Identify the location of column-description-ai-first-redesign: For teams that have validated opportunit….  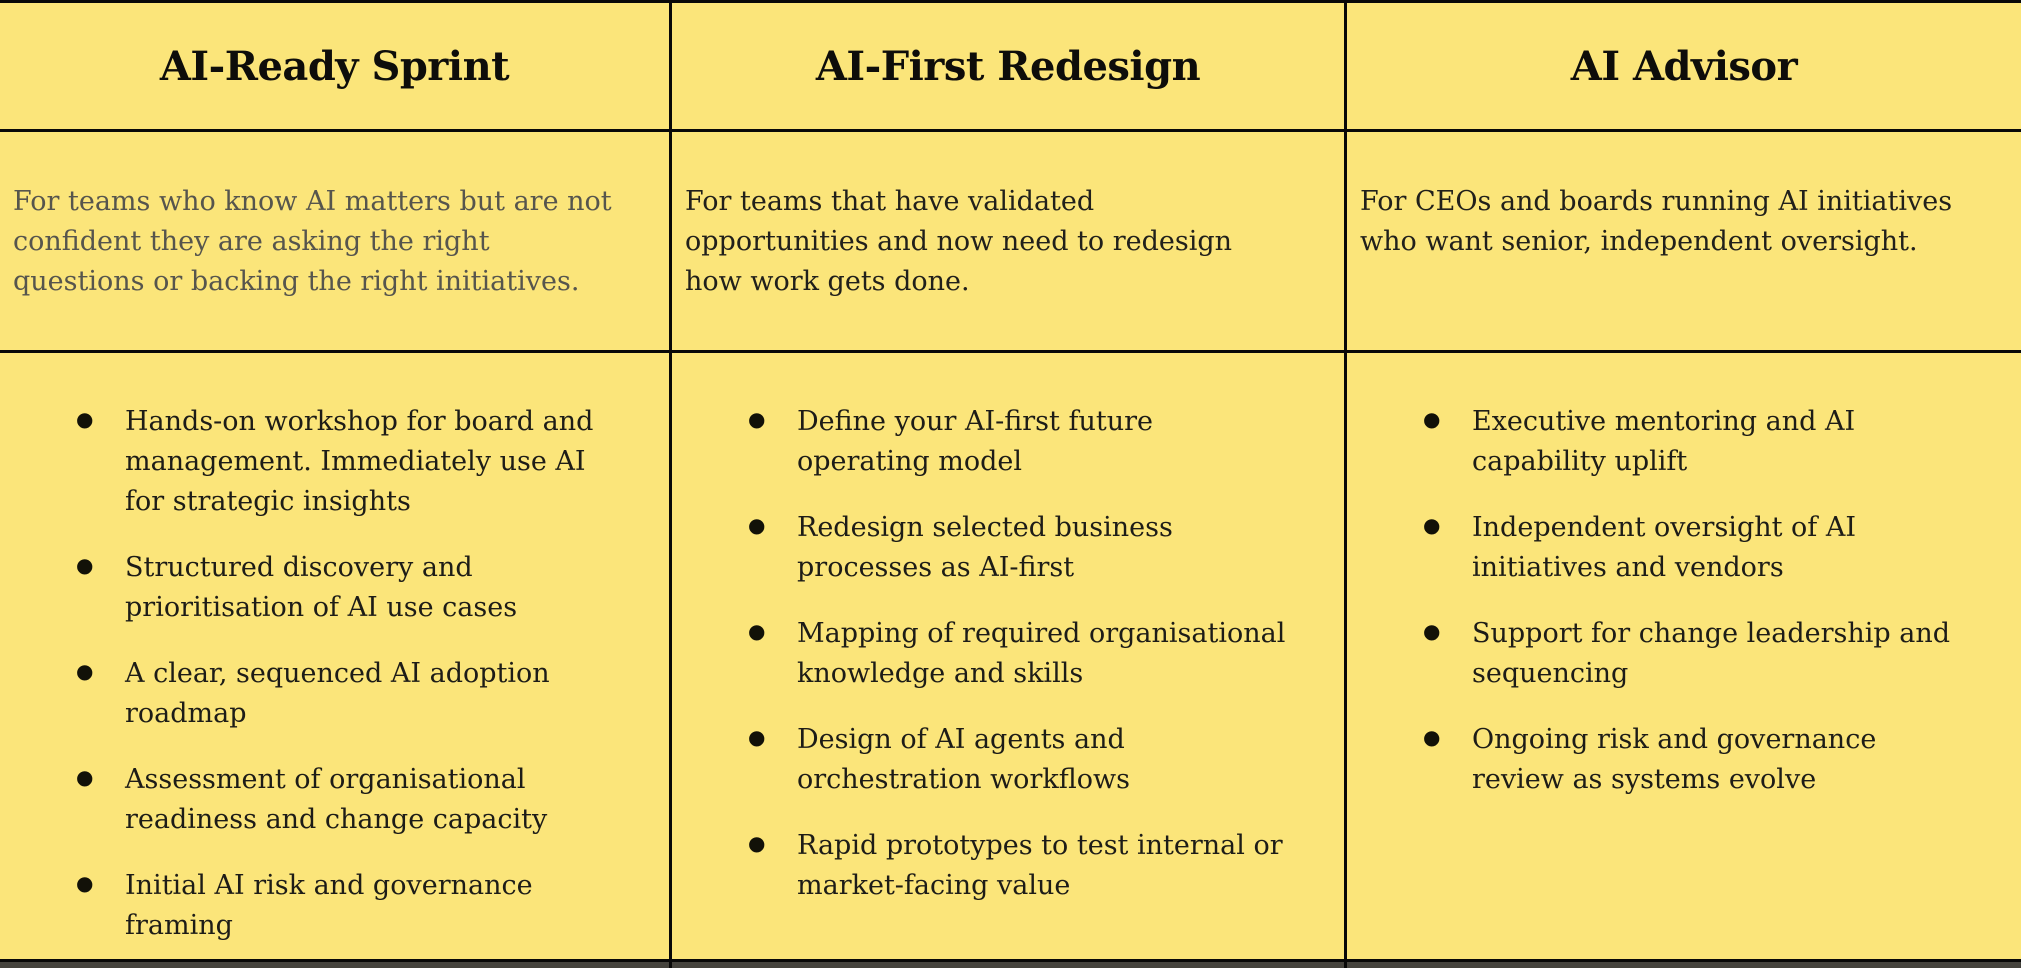
(1009, 242).